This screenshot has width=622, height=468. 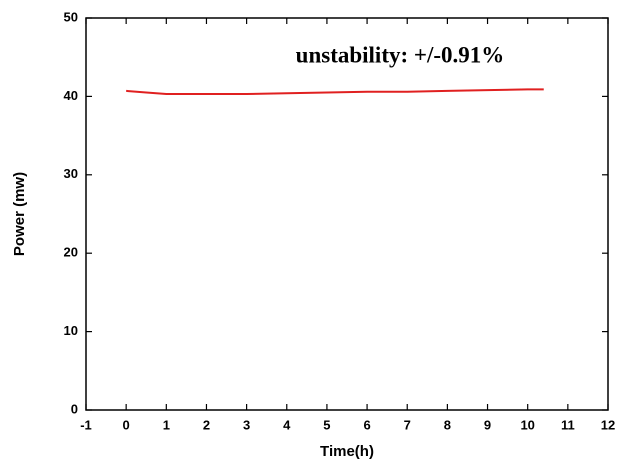 I want to click on x-tick-label: 10, so click(x=527, y=424).